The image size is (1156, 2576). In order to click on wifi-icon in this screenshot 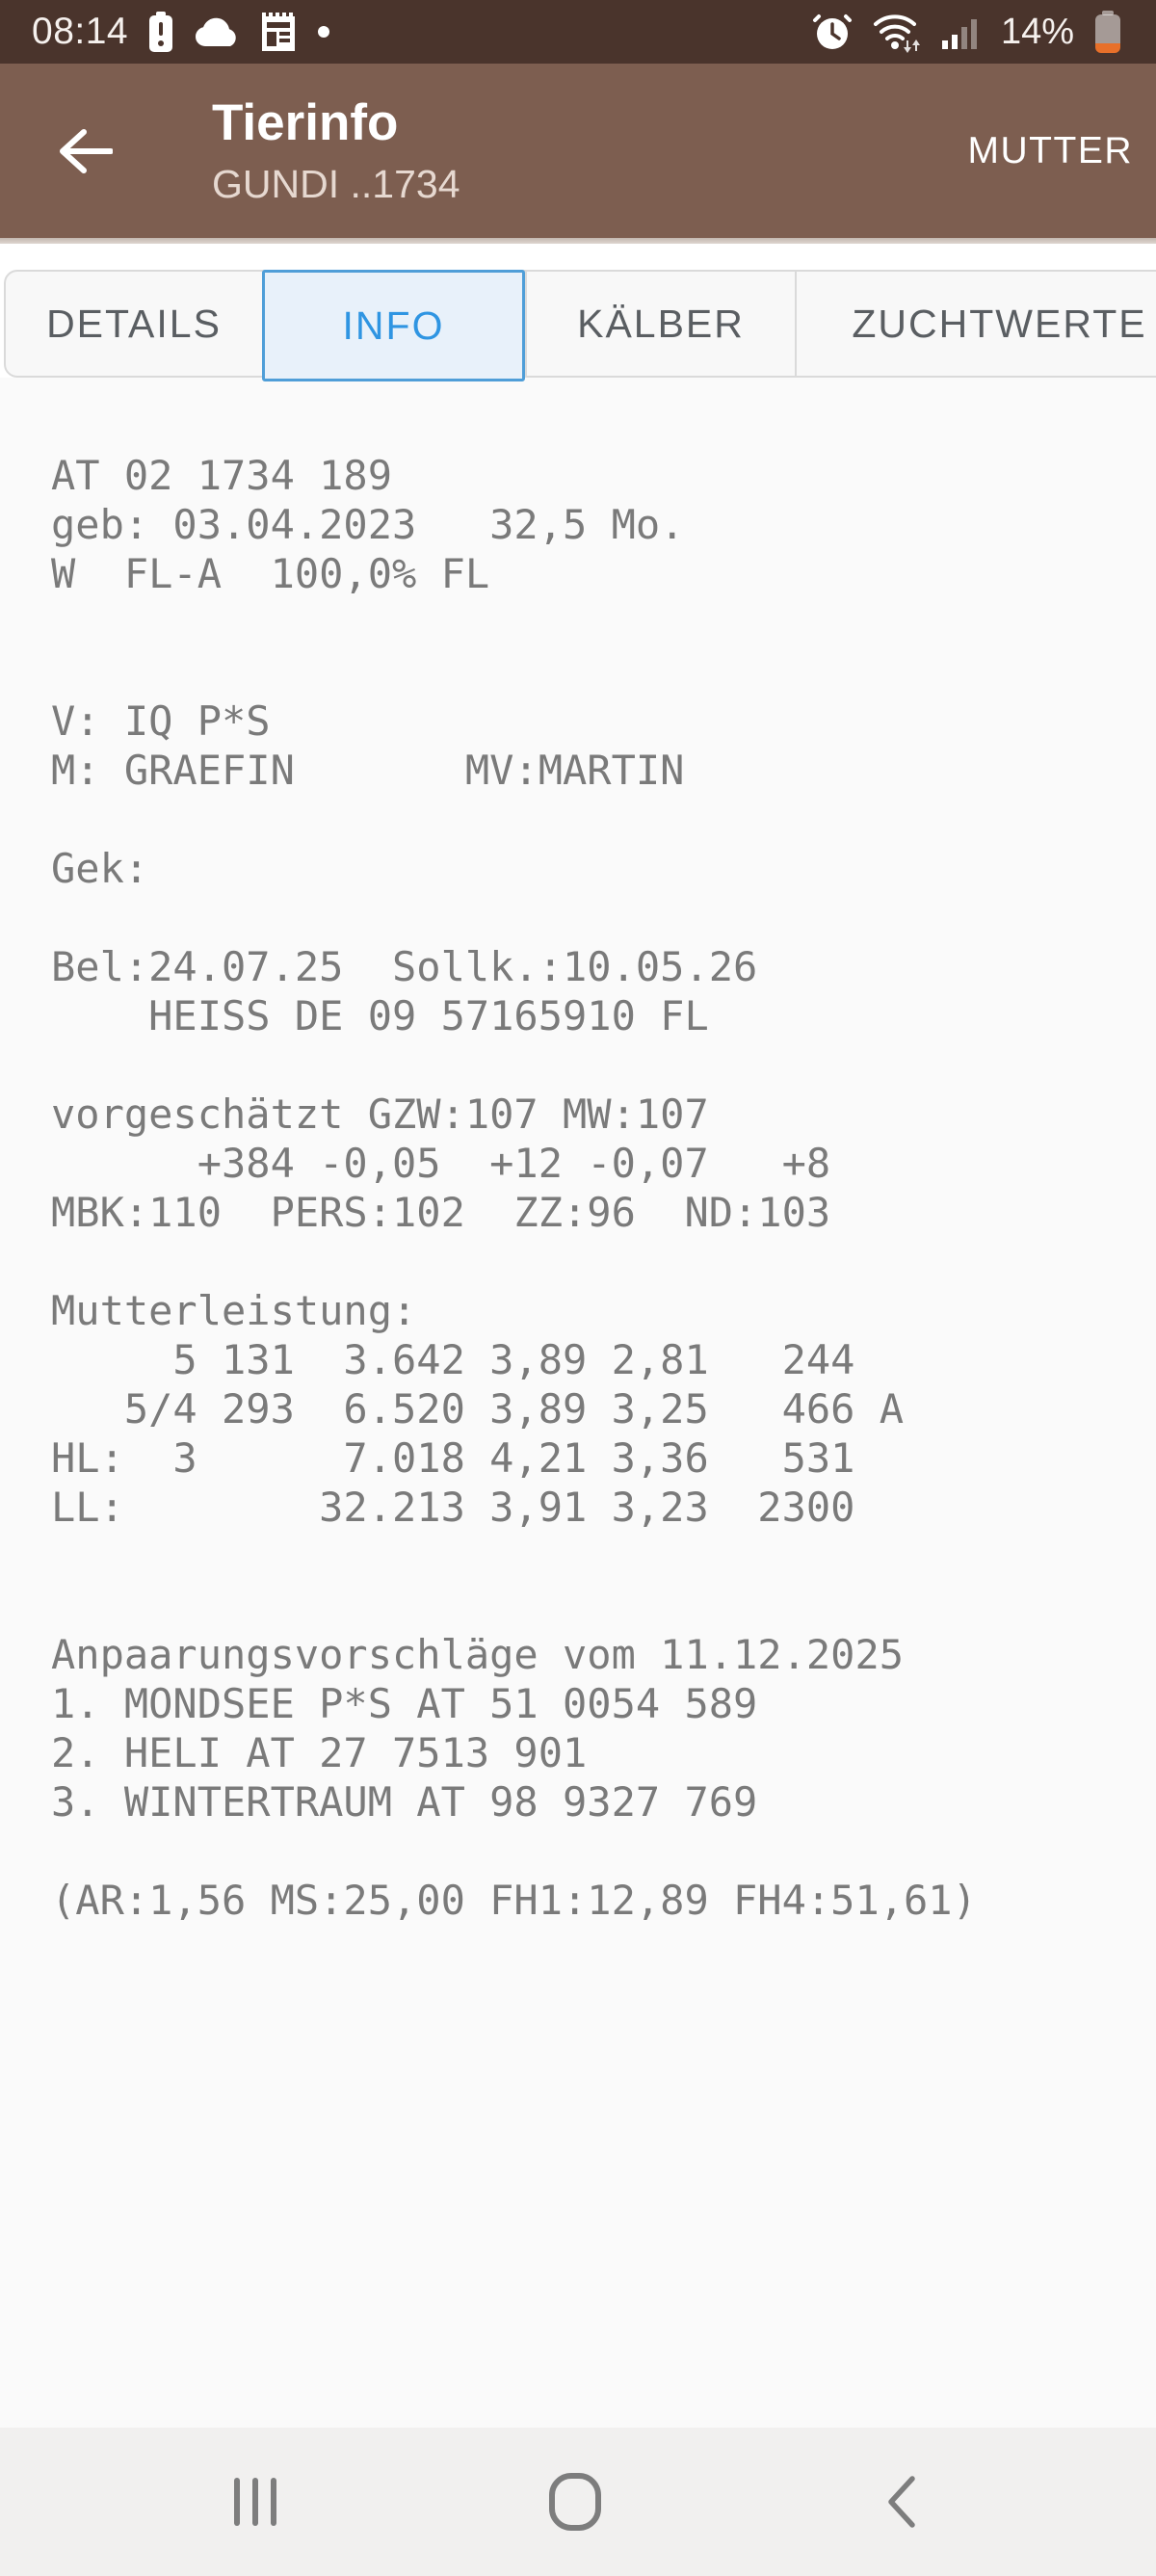, I will do `click(896, 33)`.